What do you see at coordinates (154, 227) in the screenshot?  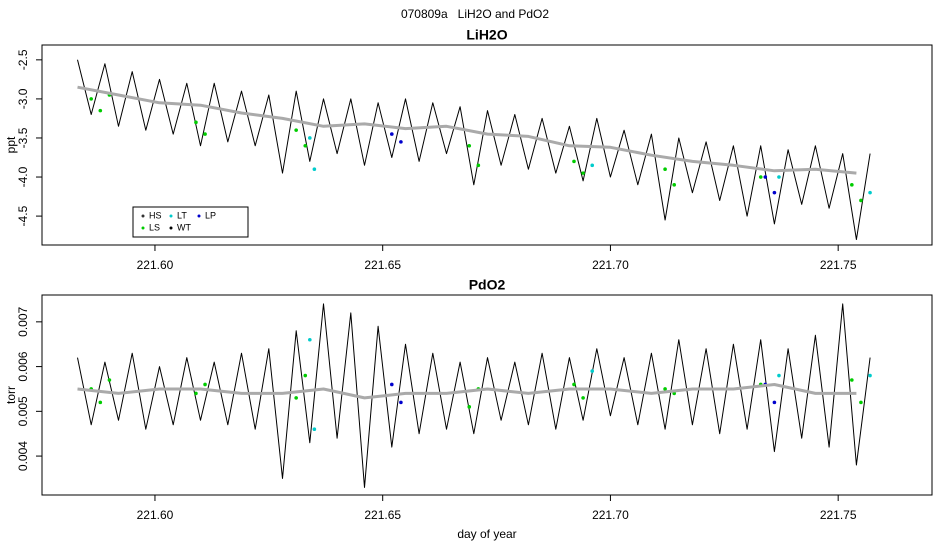 I see `legend-label: LS` at bounding box center [154, 227].